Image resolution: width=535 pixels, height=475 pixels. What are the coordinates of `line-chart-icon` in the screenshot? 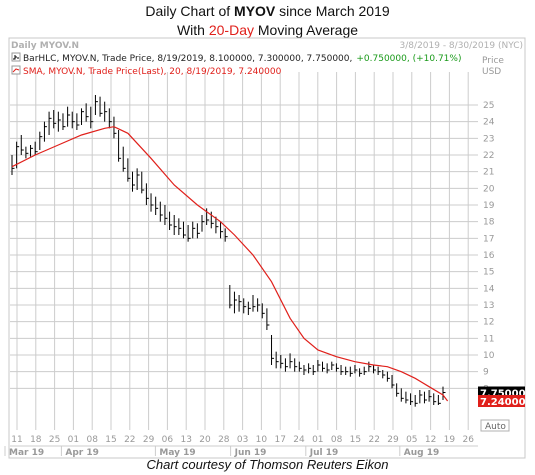 It's located at (16, 70).